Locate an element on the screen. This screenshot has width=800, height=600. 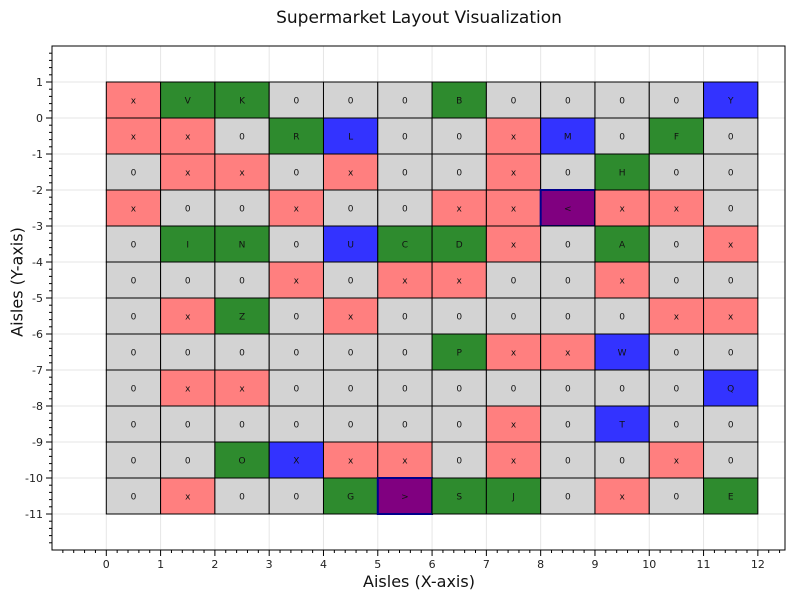
cell-label: A is located at coordinates (622, 246).